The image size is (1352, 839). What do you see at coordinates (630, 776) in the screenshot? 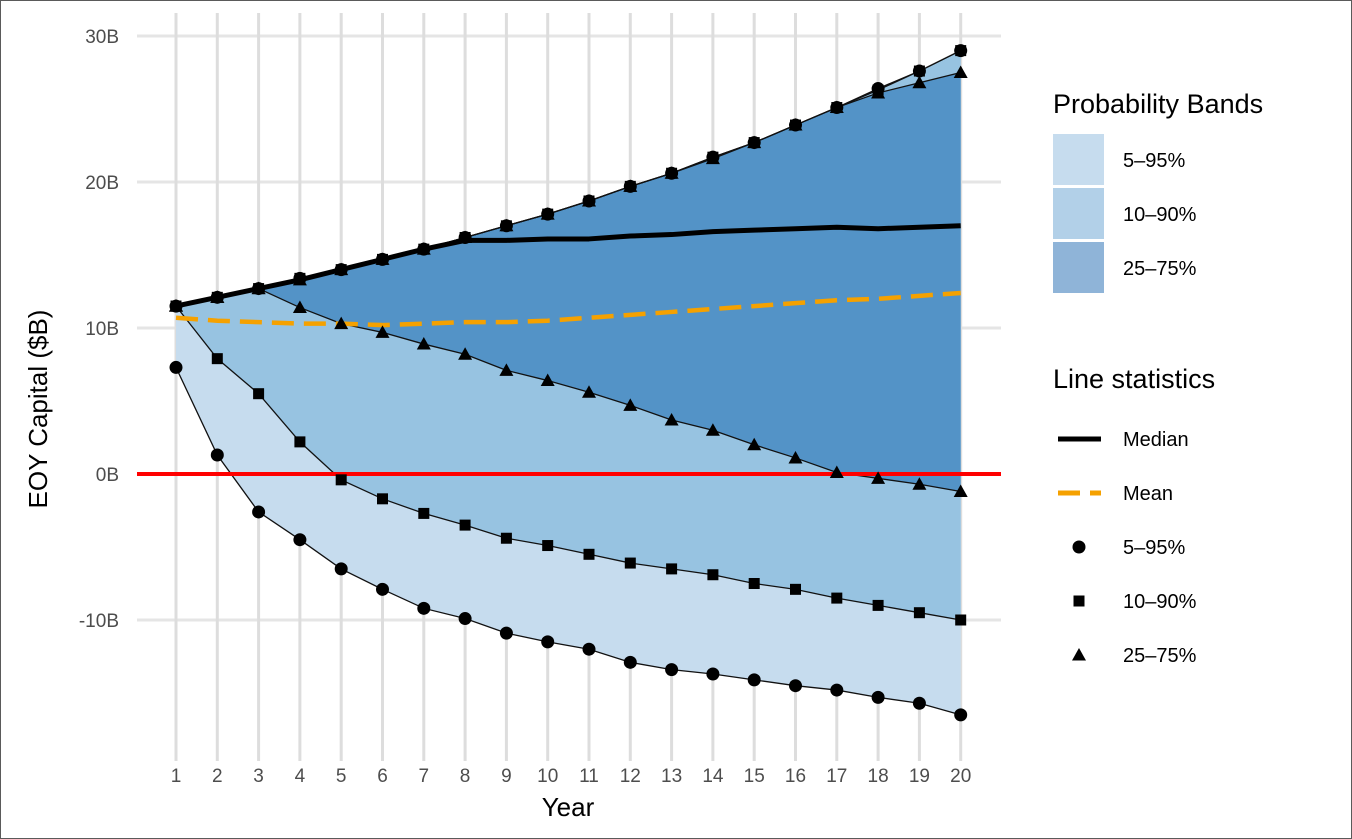
I see `x-tick-label: 12` at bounding box center [630, 776].